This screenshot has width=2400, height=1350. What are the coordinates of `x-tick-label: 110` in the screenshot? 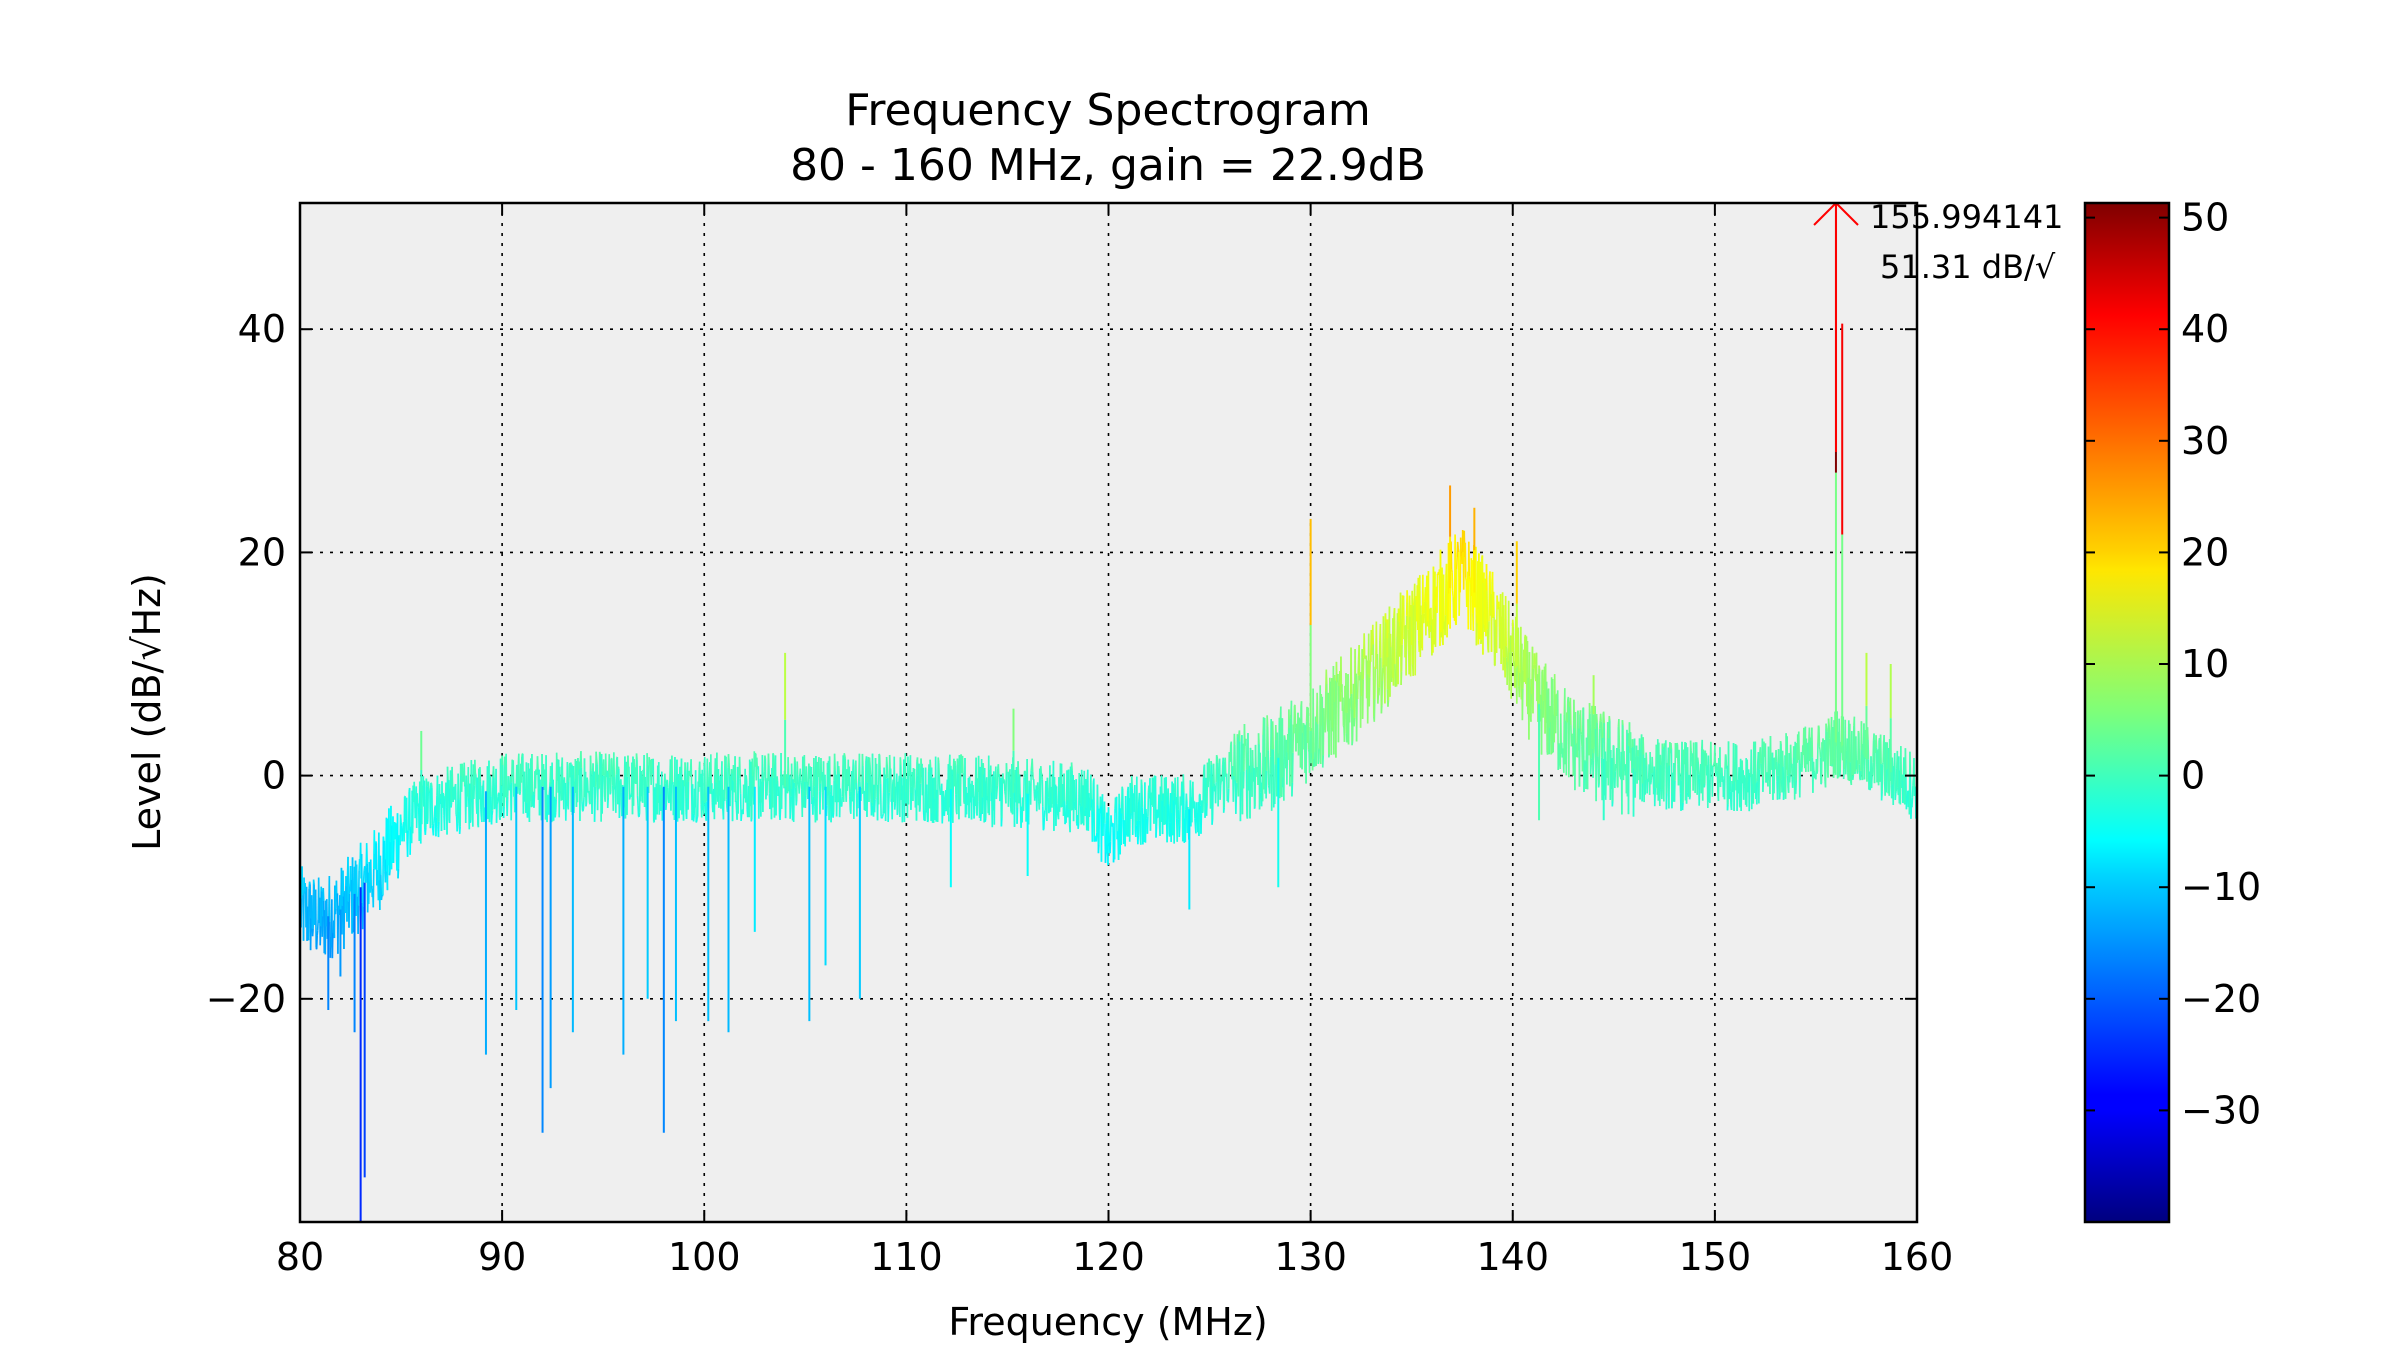 It's located at (906, 1257).